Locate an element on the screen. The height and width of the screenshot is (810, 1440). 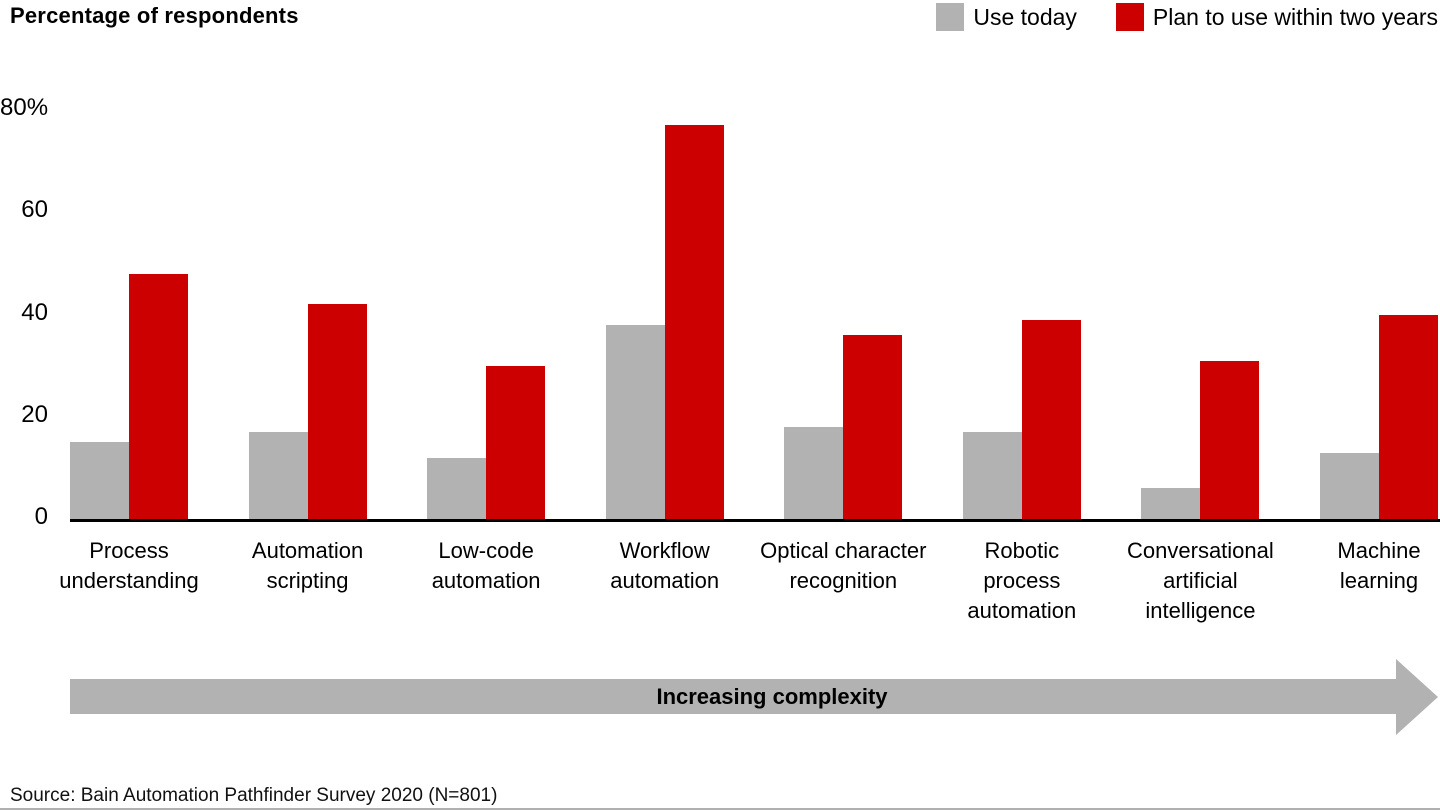
x-axis-label: Process understanding is located at coordinates (129, 565).